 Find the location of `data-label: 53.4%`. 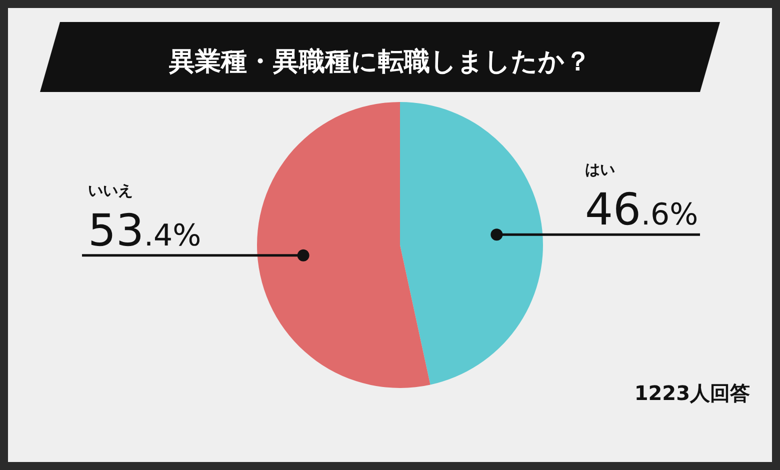

data-label: 53.4% is located at coordinates (145, 230).